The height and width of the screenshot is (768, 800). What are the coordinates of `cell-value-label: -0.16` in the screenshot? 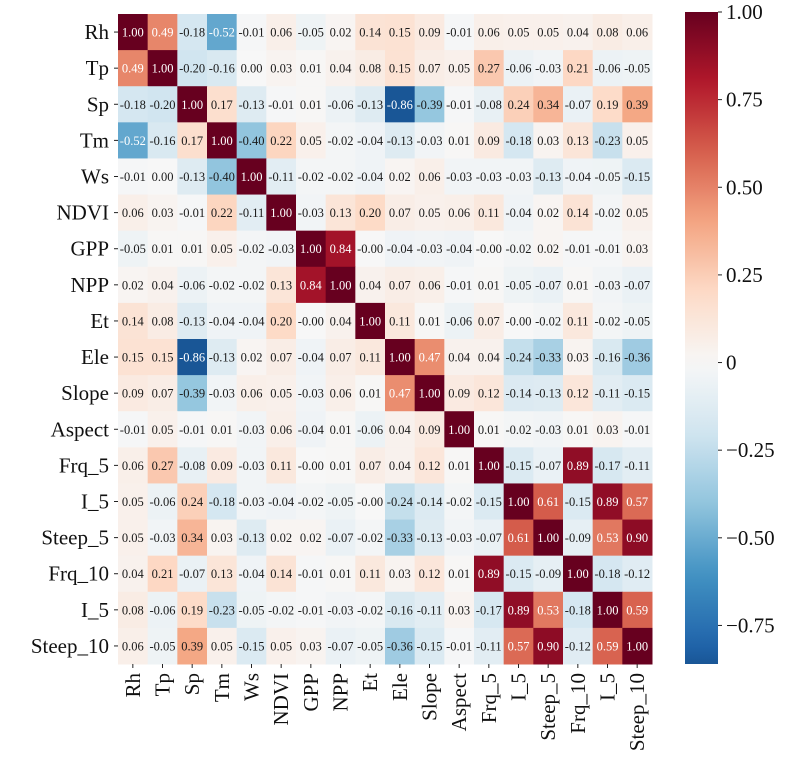 It's located at (222, 69).